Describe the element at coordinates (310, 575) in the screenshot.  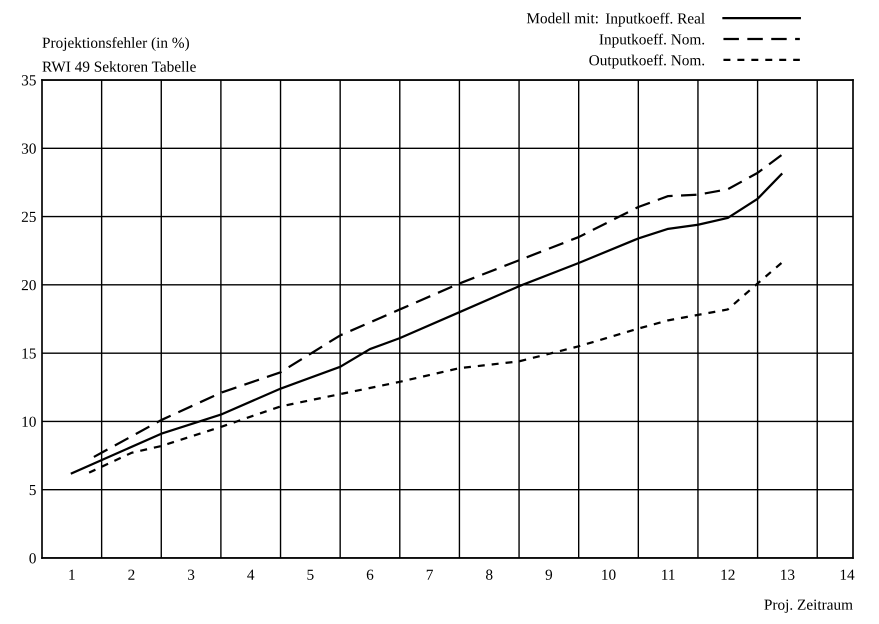
I see `x-tick-label: 5` at that location.